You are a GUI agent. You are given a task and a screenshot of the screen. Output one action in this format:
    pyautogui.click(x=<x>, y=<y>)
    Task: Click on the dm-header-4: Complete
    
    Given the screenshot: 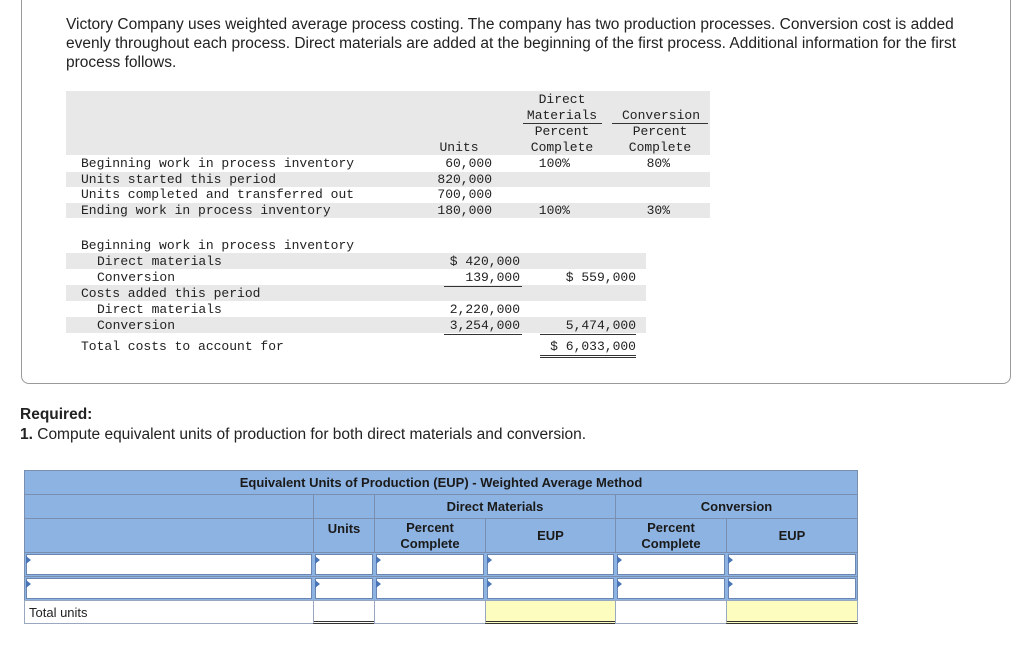 What is the action you would take?
    pyautogui.click(x=562, y=147)
    